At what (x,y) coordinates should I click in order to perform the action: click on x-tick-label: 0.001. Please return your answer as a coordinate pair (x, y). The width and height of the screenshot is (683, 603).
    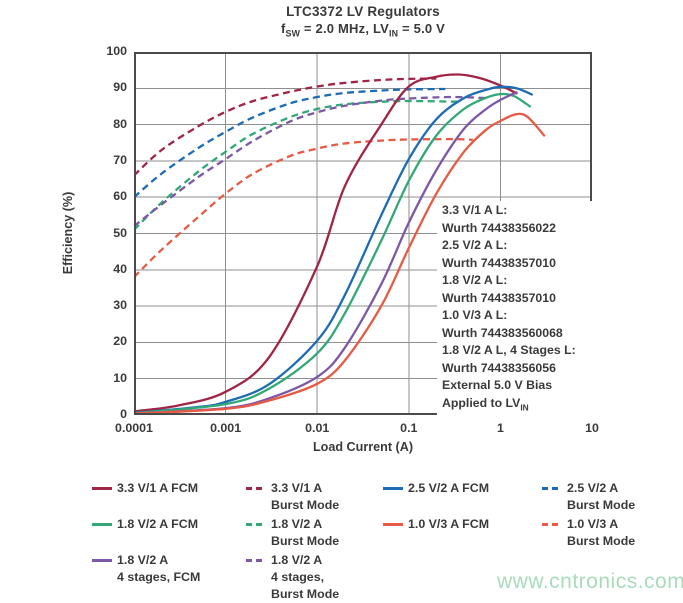
    Looking at the image, I should click on (226, 428).